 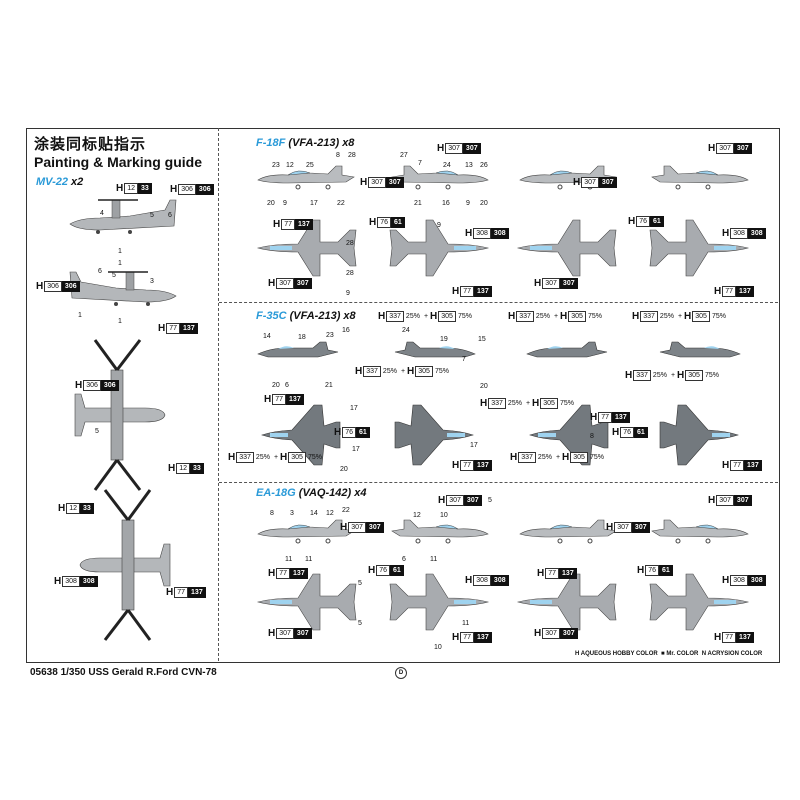 What do you see at coordinates (401, 673) in the screenshot?
I see `page-mark: D` at bounding box center [401, 673].